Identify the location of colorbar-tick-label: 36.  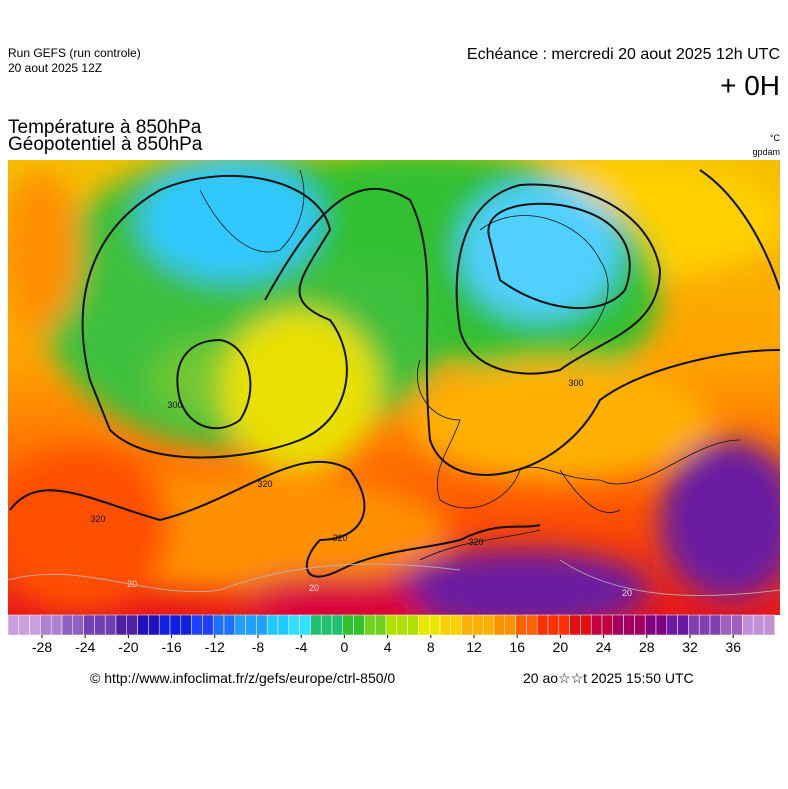
(733, 647).